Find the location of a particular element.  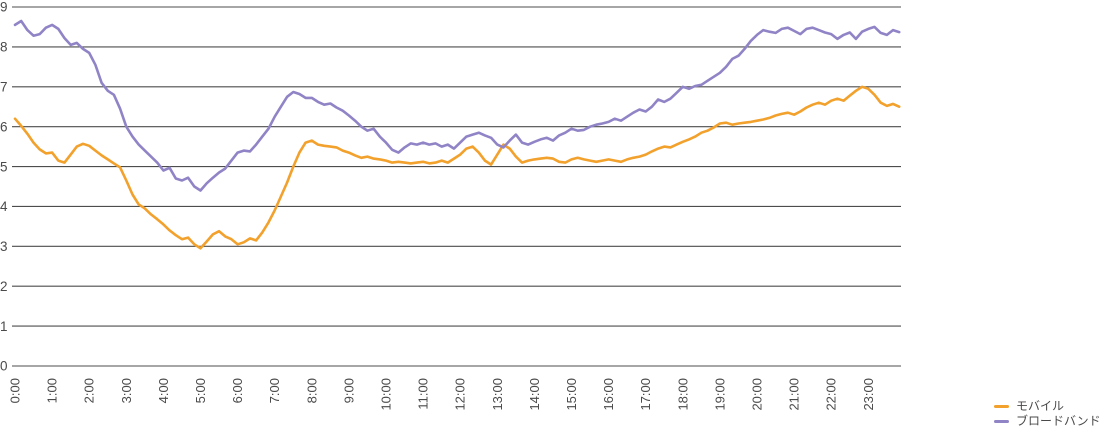

x-axis-tick-label: 19:00 is located at coordinates (719, 394).